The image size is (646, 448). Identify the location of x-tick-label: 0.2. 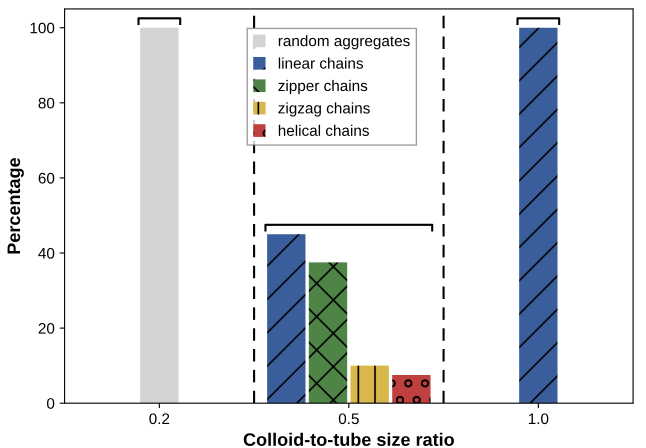
(159, 418).